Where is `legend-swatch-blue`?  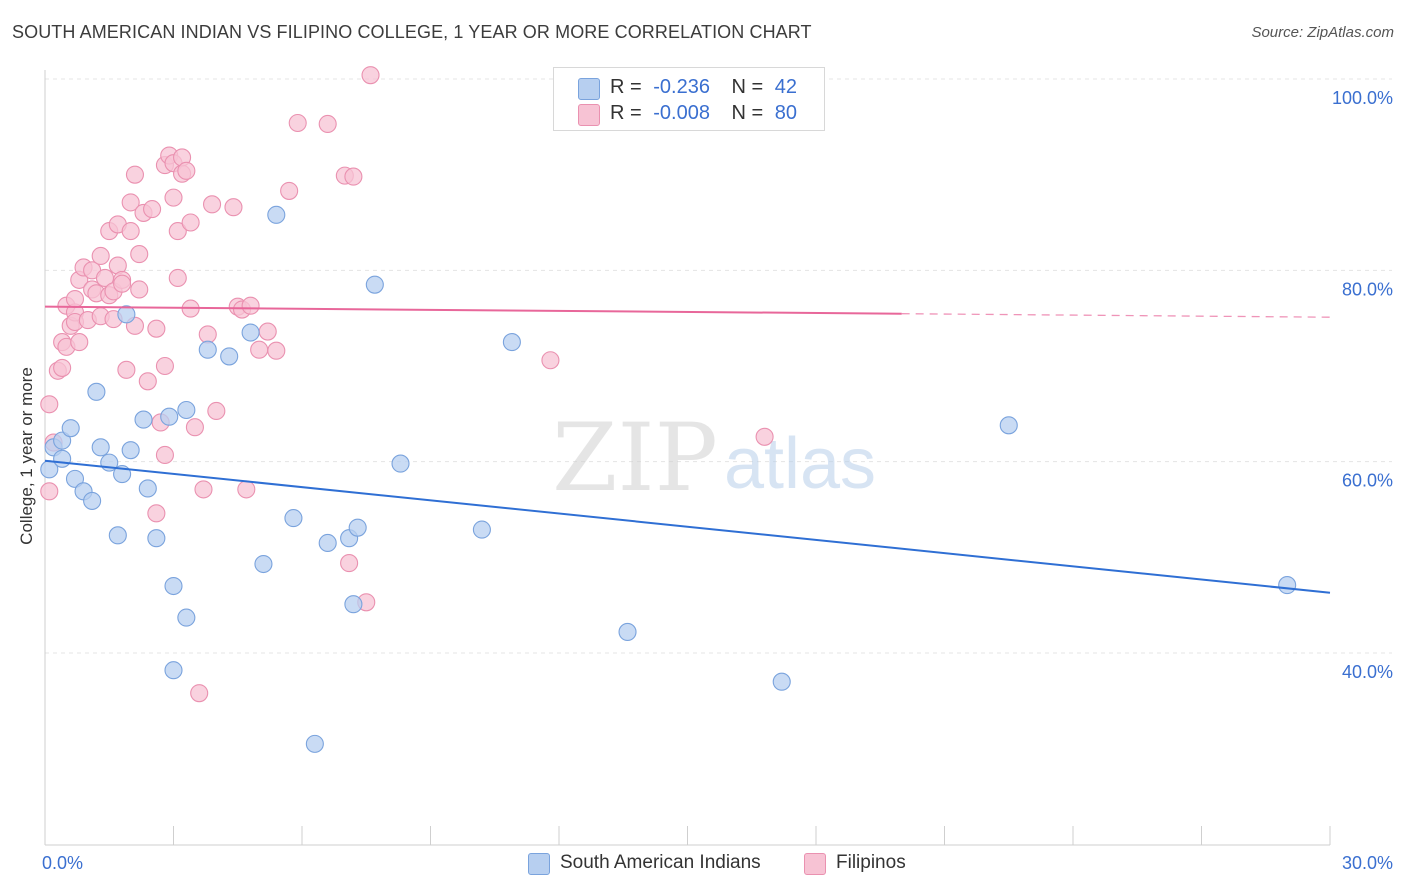 legend-swatch-blue is located at coordinates (589, 89).